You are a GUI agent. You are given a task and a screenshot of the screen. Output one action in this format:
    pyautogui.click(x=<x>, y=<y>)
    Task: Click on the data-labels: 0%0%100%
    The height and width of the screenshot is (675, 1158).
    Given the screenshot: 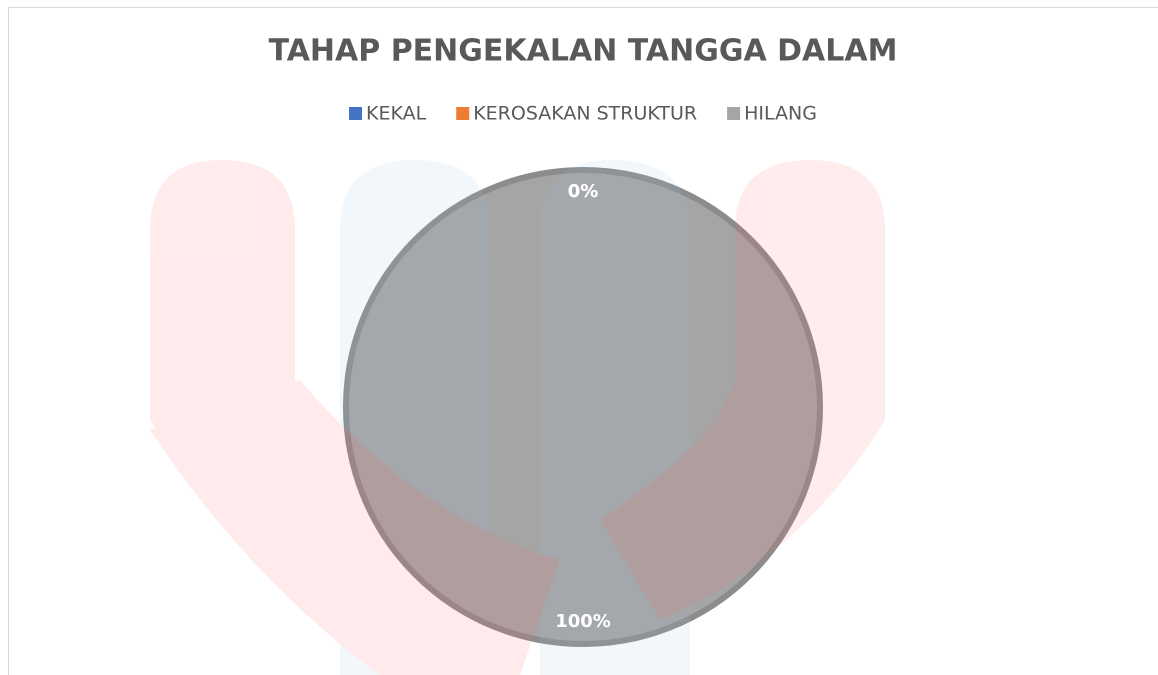 What is the action you would take?
    pyautogui.click(x=583, y=406)
    